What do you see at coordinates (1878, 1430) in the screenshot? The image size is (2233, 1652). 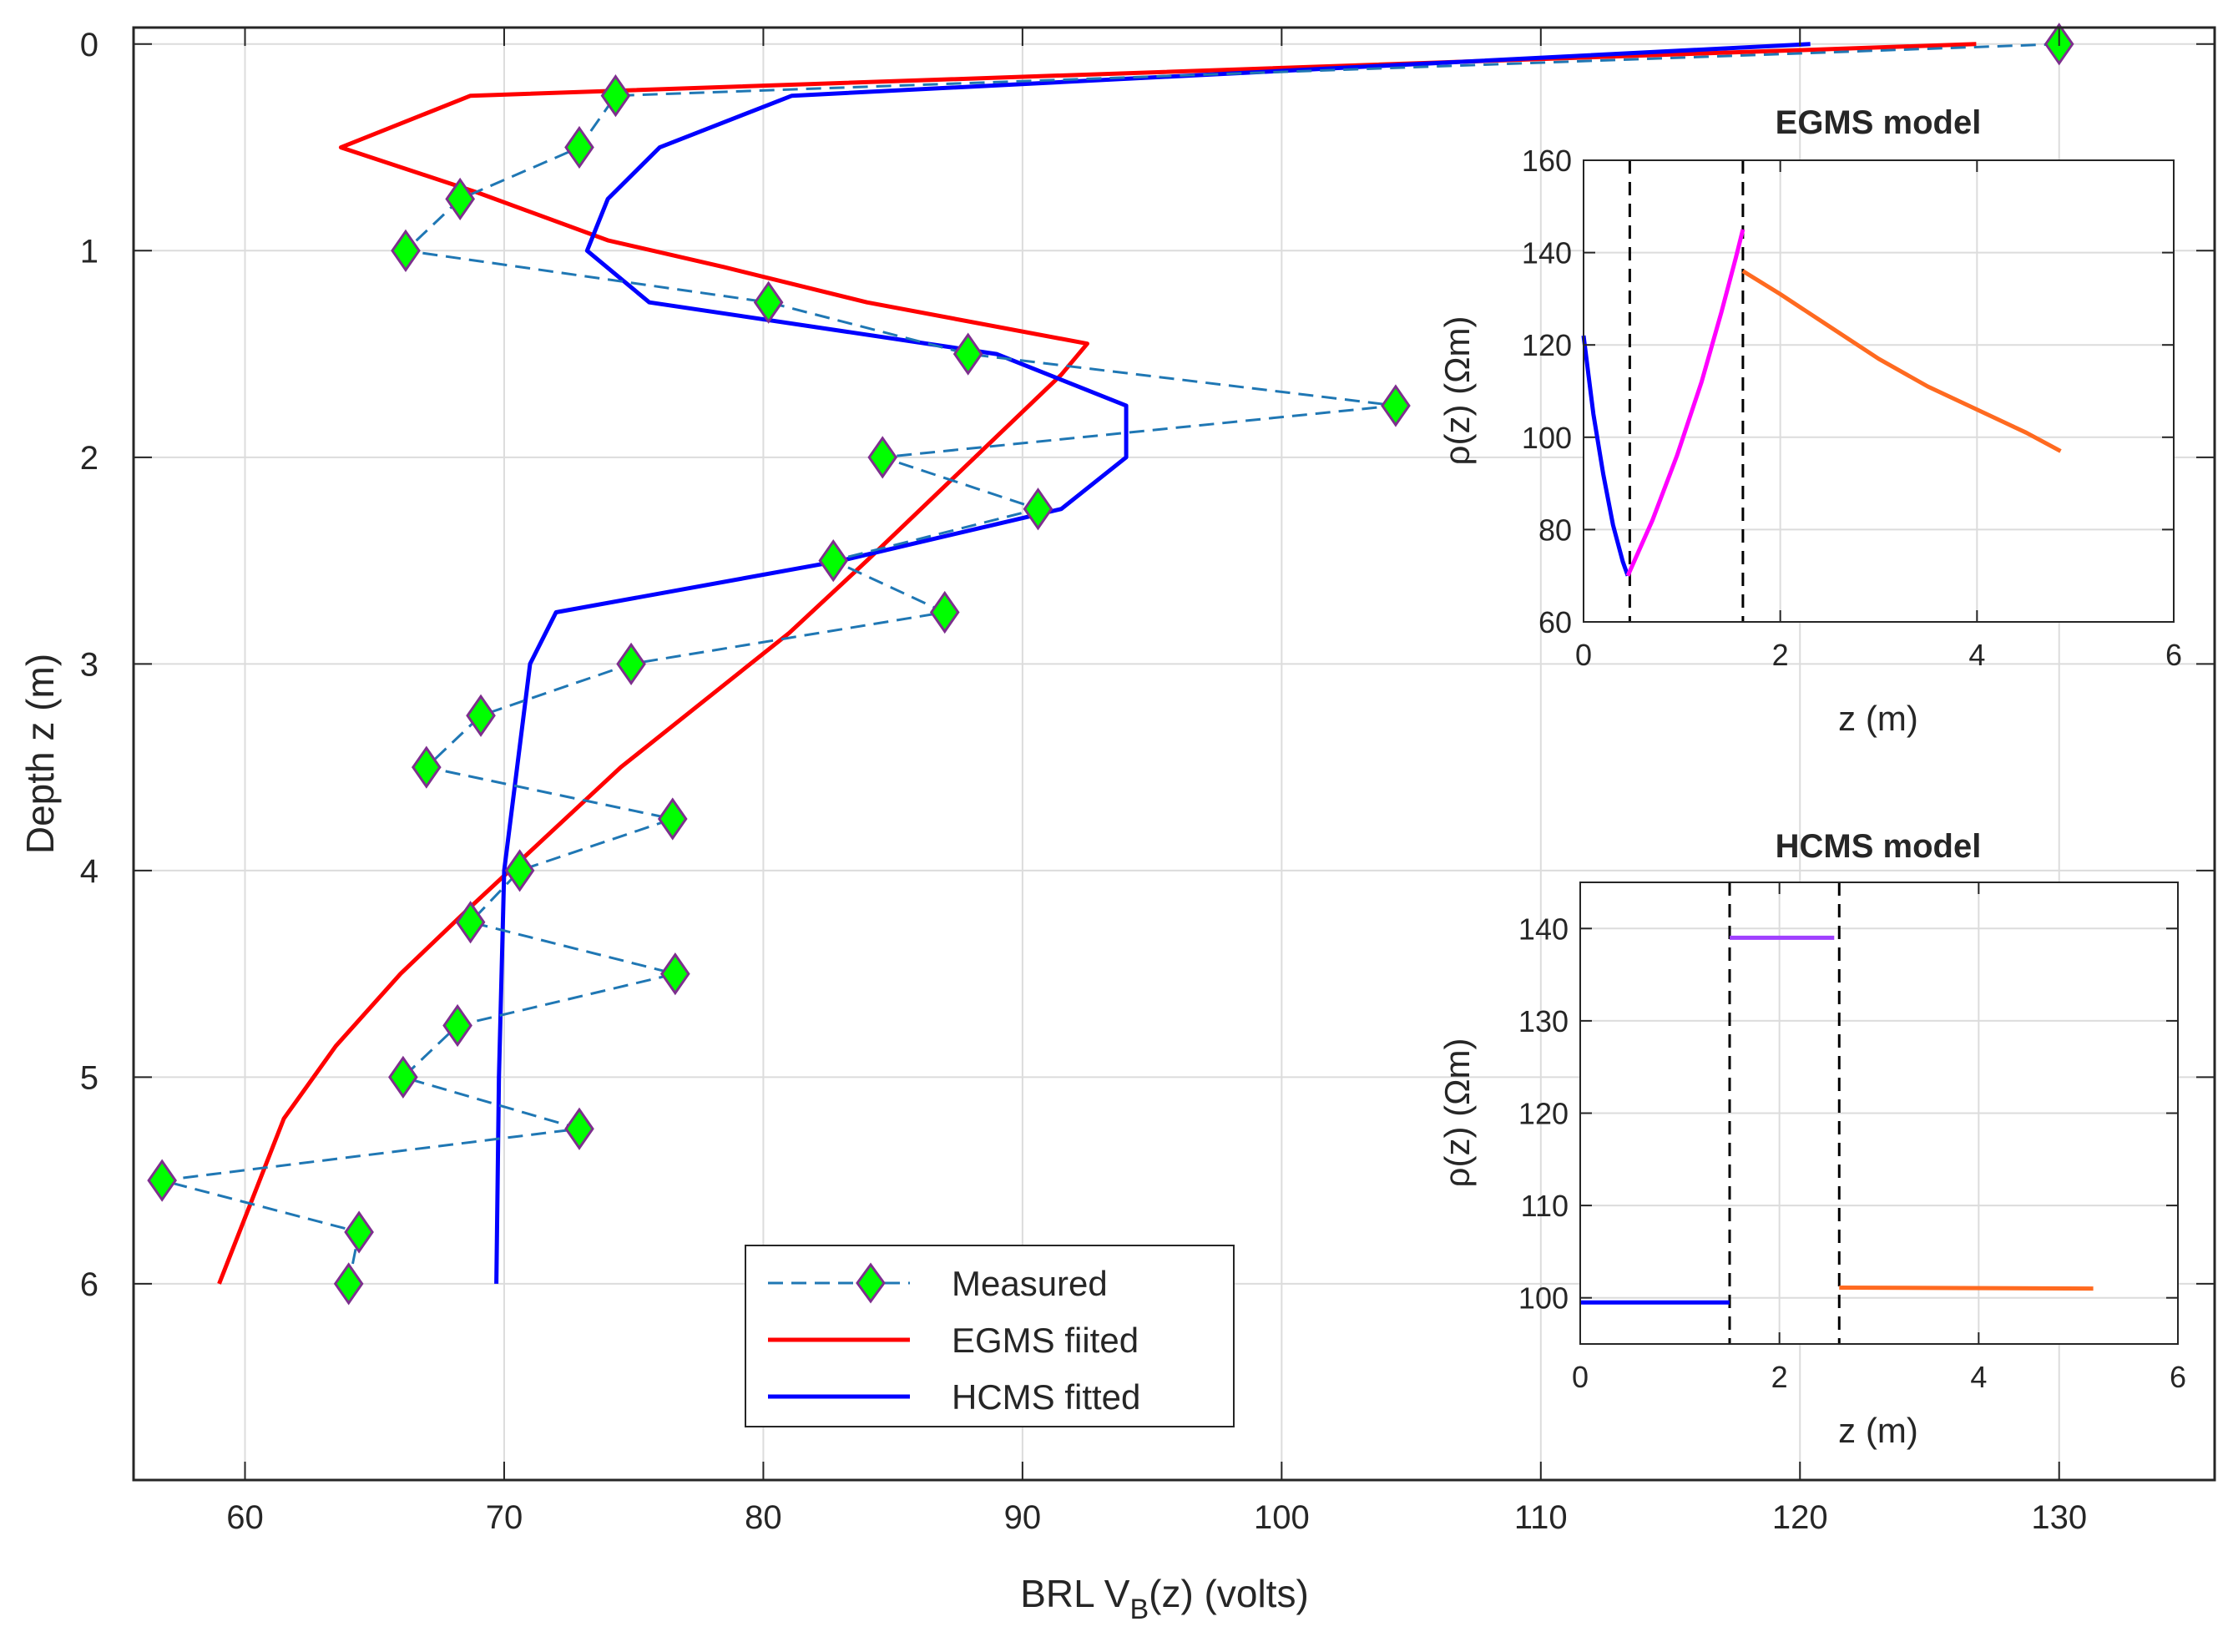 I see `hcms-inset-xlabel: z (m)` at bounding box center [1878, 1430].